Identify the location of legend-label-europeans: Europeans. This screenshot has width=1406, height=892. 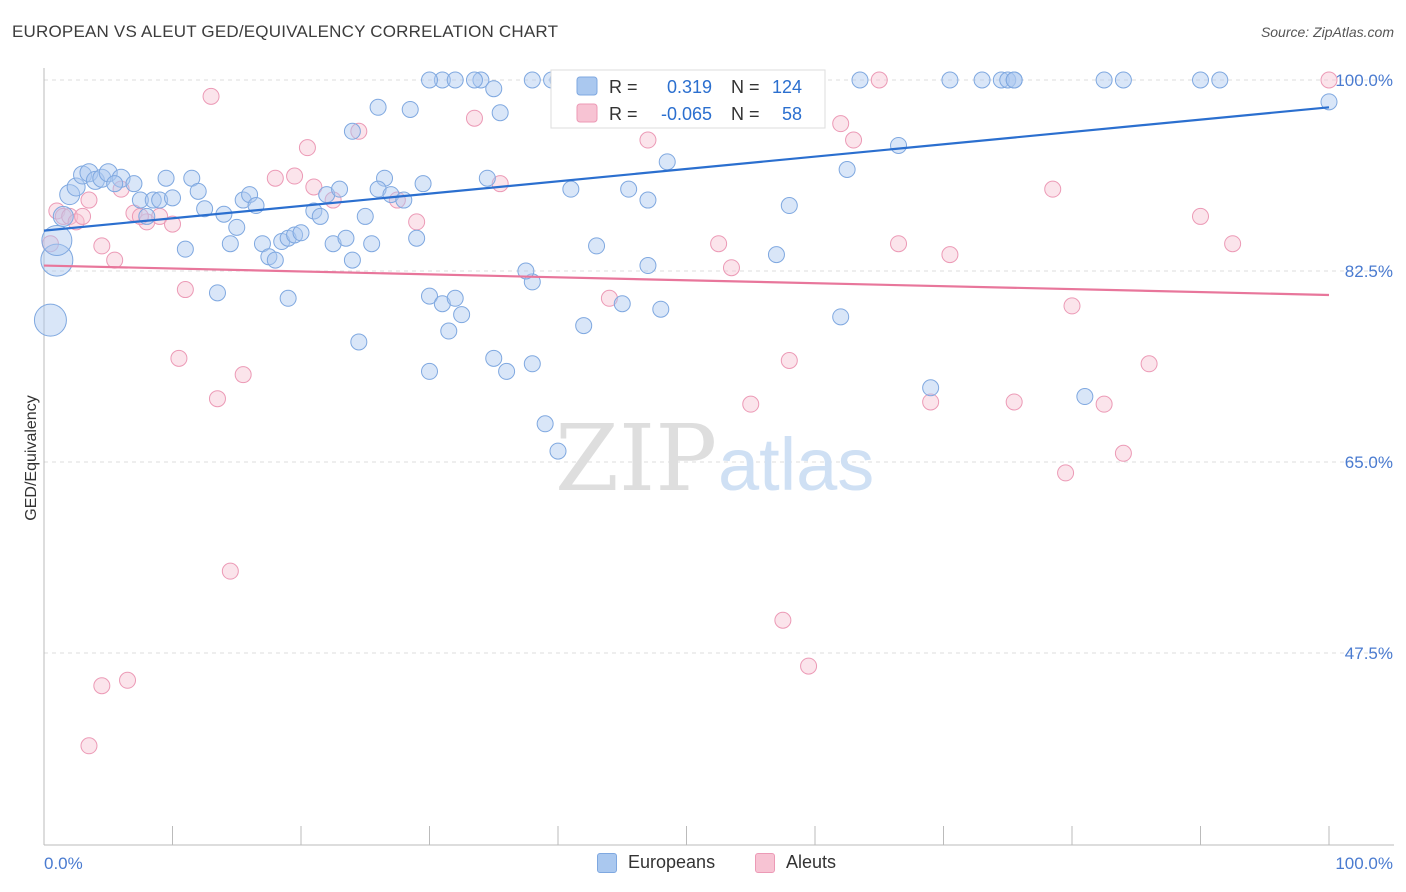
(672, 862).